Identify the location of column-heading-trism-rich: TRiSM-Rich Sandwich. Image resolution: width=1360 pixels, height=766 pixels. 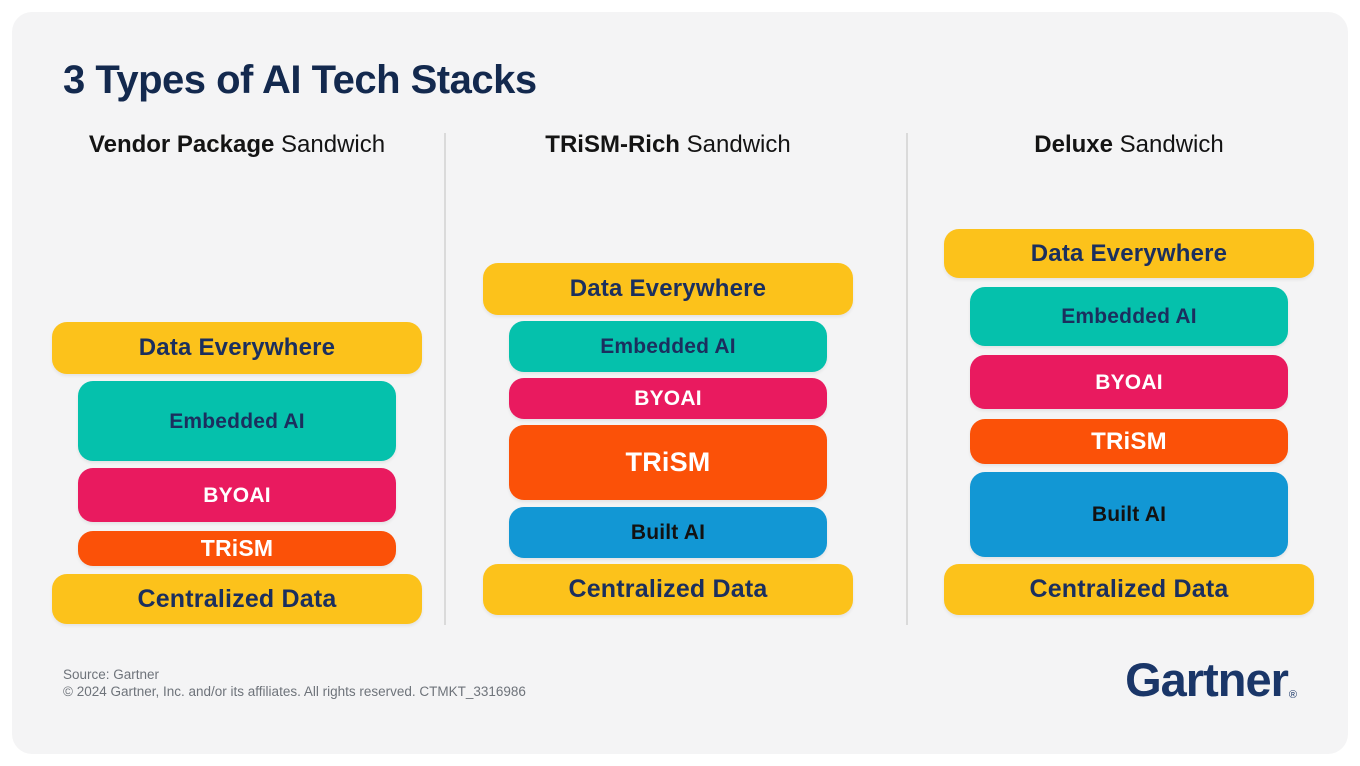
(668, 145).